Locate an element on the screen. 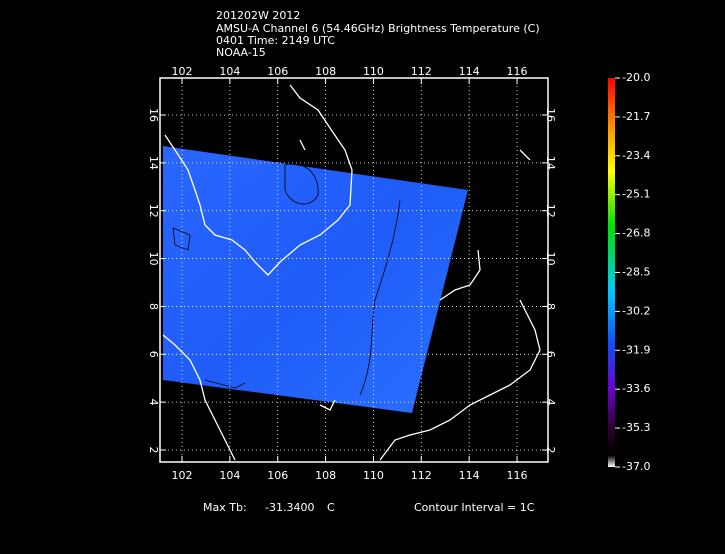  max-value: -31.3400 is located at coordinates (289, 507).